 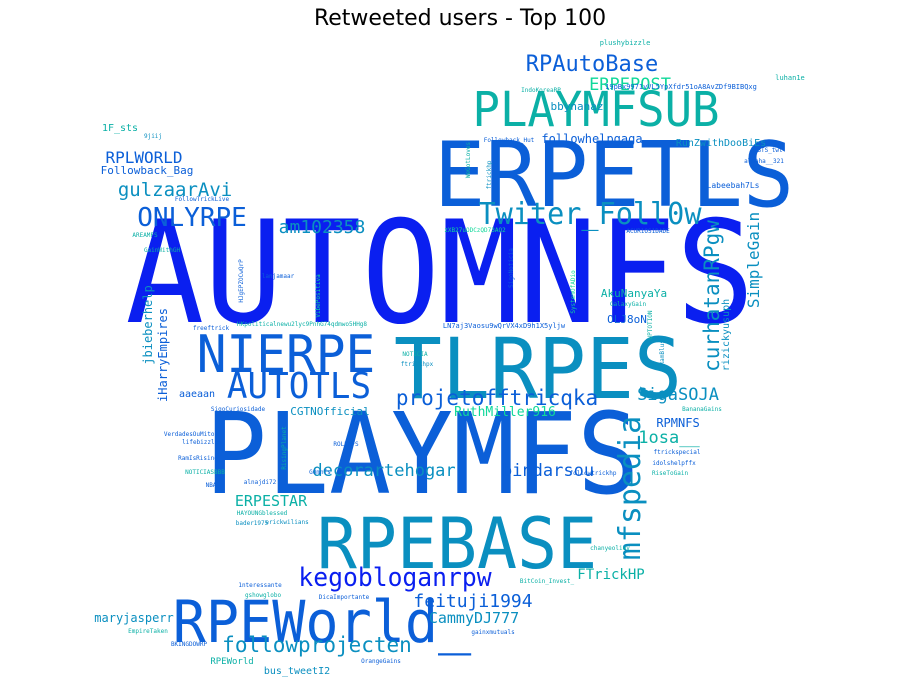 What do you see at coordinates (191, 434) in the screenshot?
I see `word-78: VerdadesOuMitos` at bounding box center [191, 434].